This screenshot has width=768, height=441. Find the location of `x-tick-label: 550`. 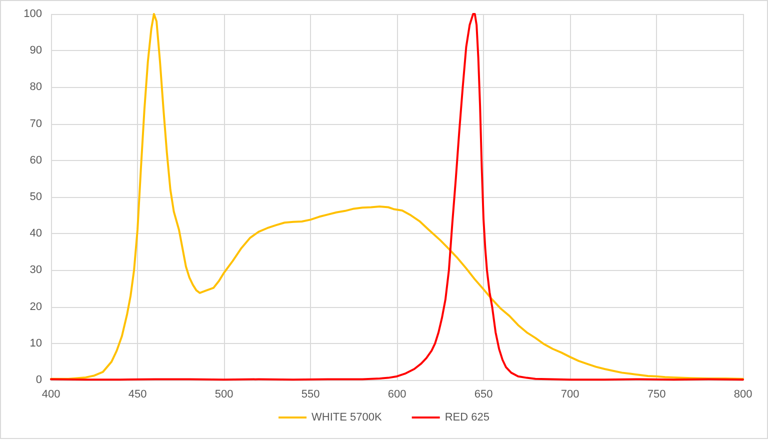

x-tick-label: 550 is located at coordinates (310, 394).